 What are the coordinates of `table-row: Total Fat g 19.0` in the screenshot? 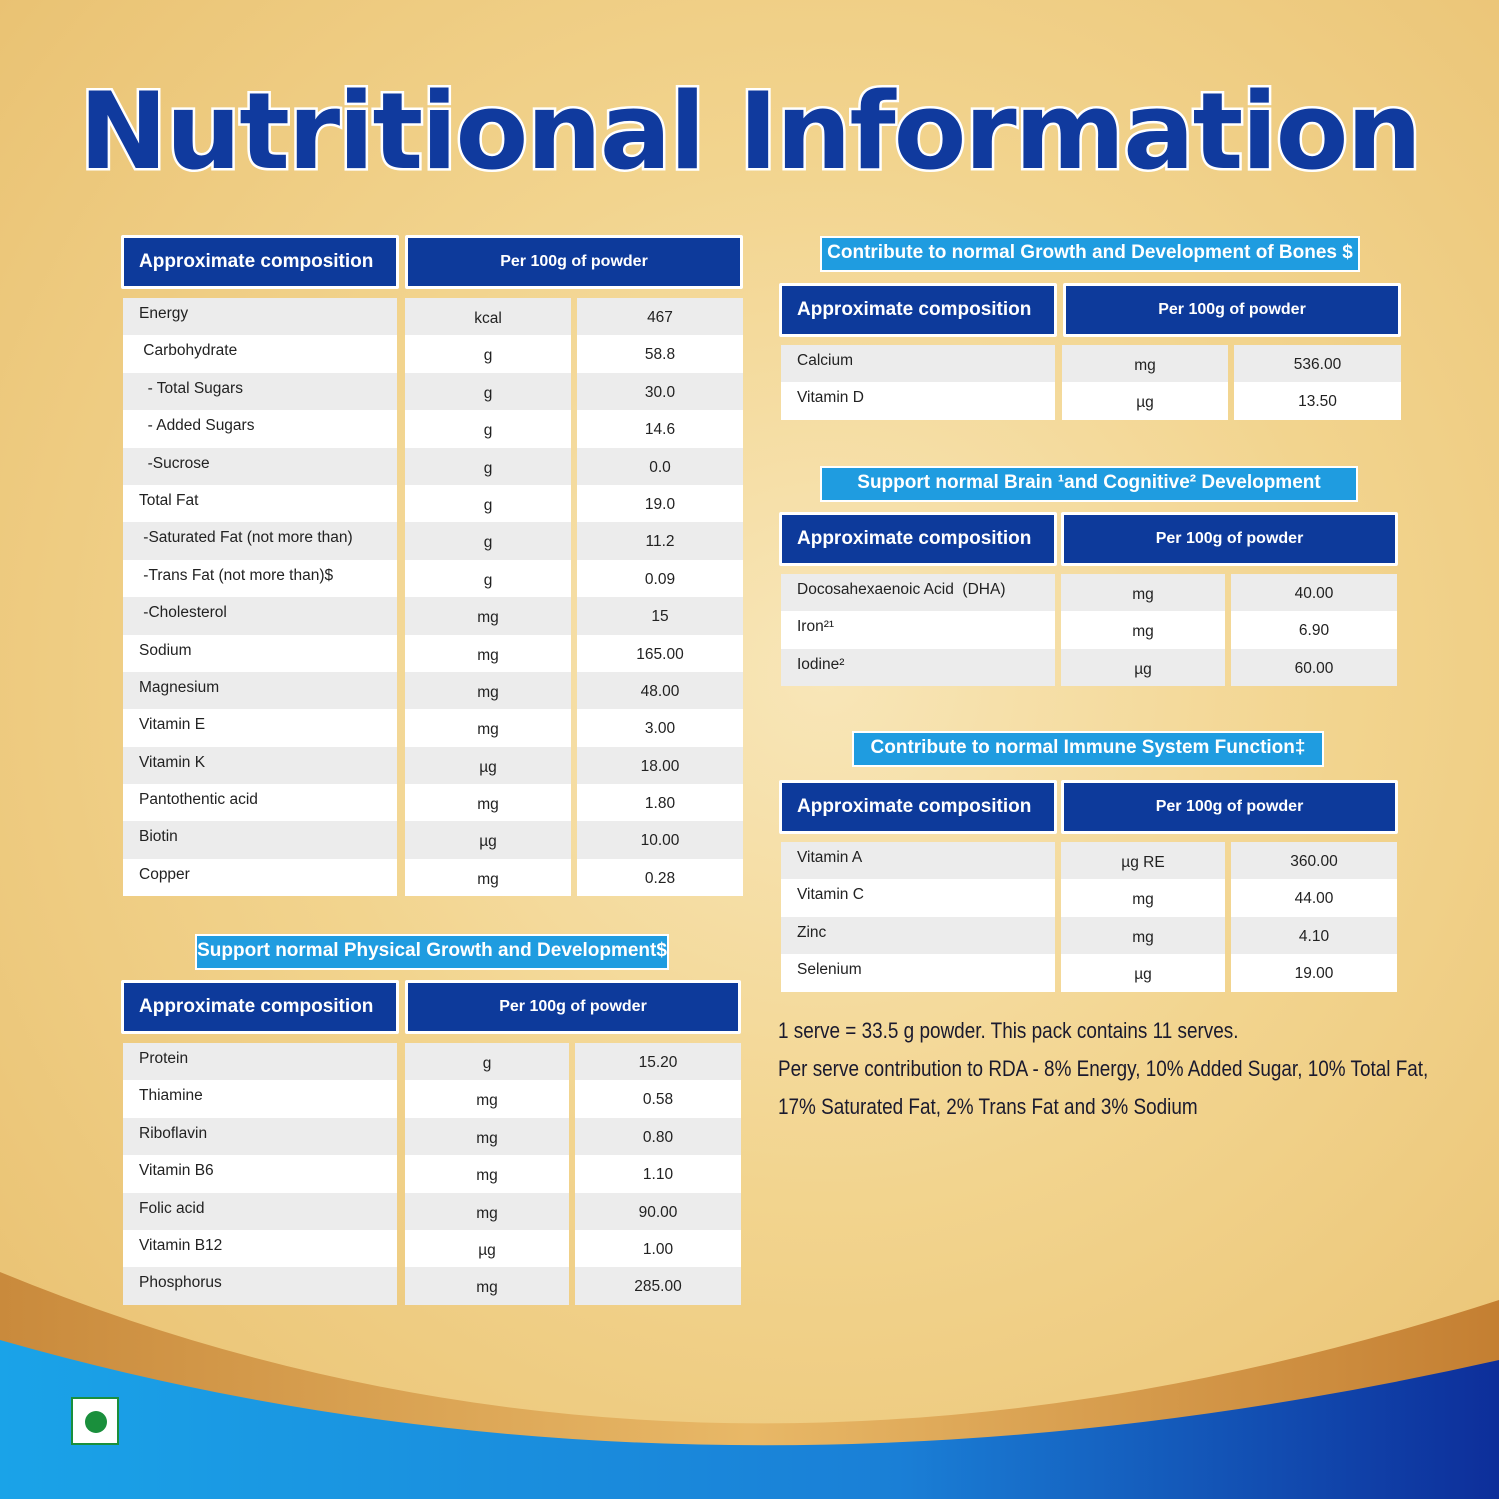 It's located at (433, 503).